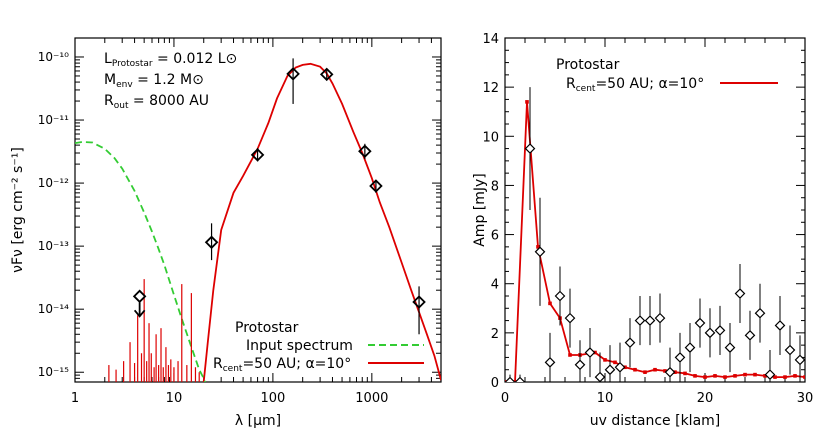  I want to click on vis-y-tick-label: 14, so click(490, 39).